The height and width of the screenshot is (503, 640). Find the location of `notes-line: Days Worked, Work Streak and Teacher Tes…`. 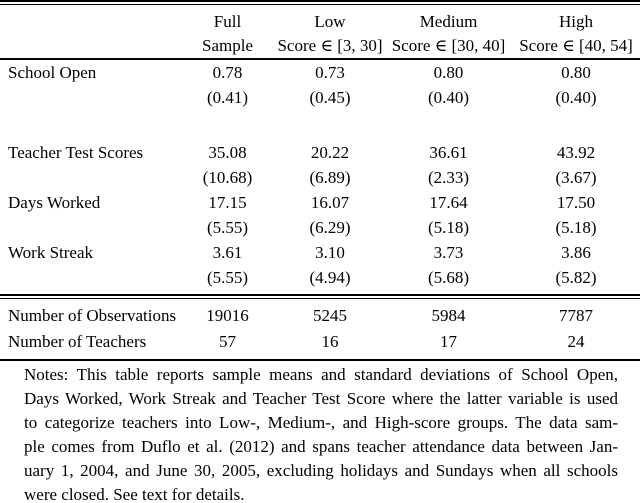

notes-line: Days Worked, Work Streak and Teacher Tes… is located at coordinates (321, 398).